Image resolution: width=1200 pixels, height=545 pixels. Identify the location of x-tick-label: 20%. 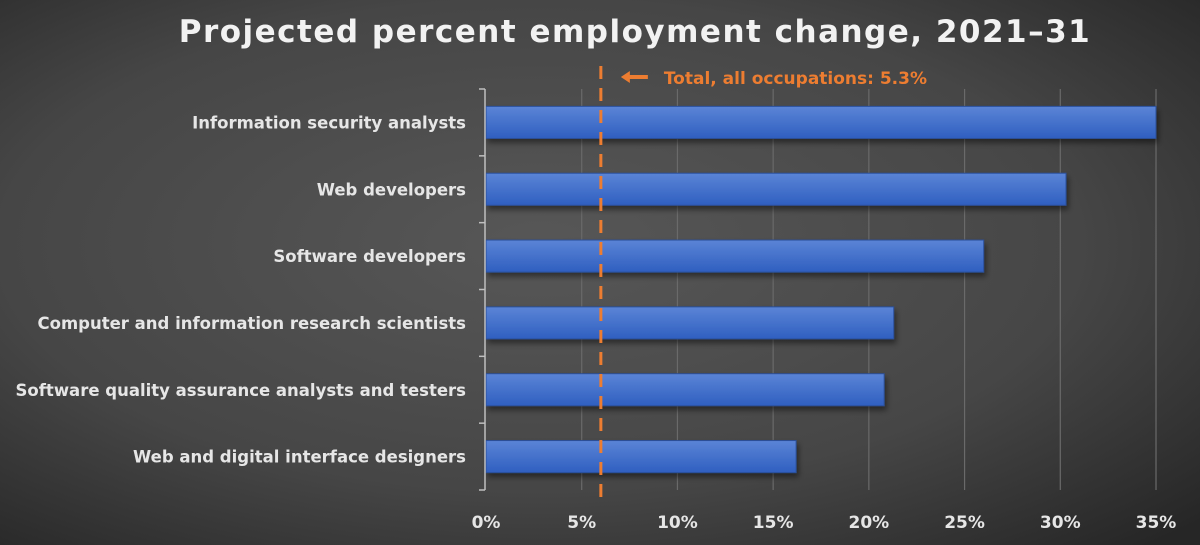
(869, 523).